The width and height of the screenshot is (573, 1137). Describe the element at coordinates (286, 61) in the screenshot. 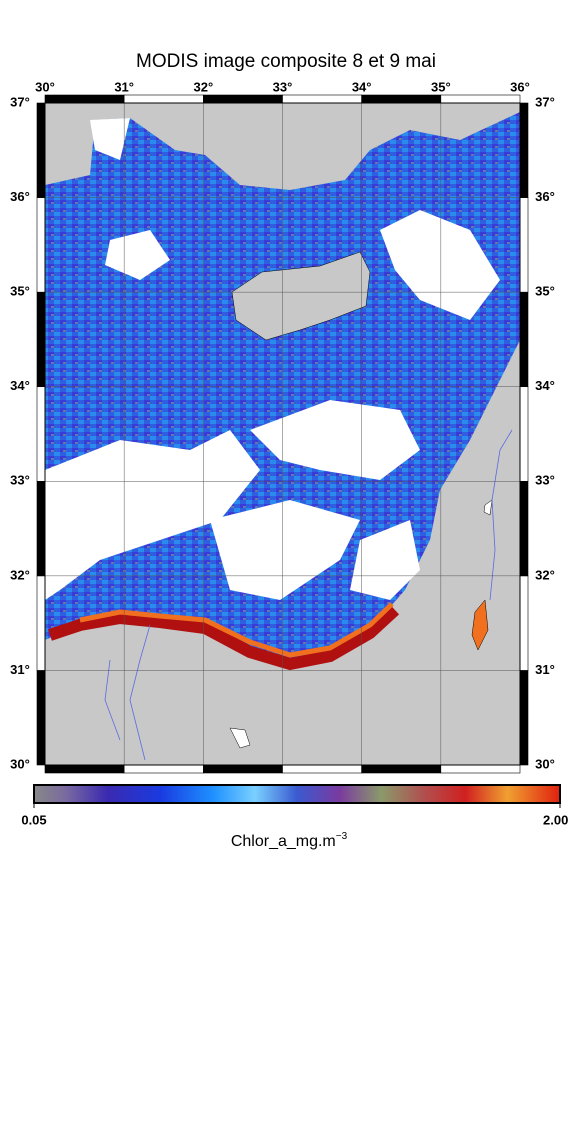

I see `map-title: MODIS image composite 8 et 9 mai` at that location.